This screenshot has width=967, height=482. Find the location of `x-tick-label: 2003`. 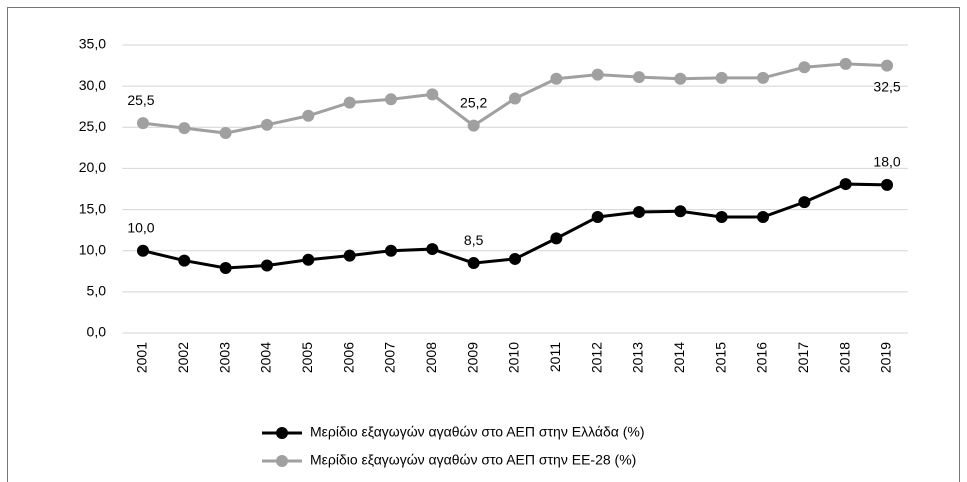

x-tick-label: 2003 is located at coordinates (224, 357).